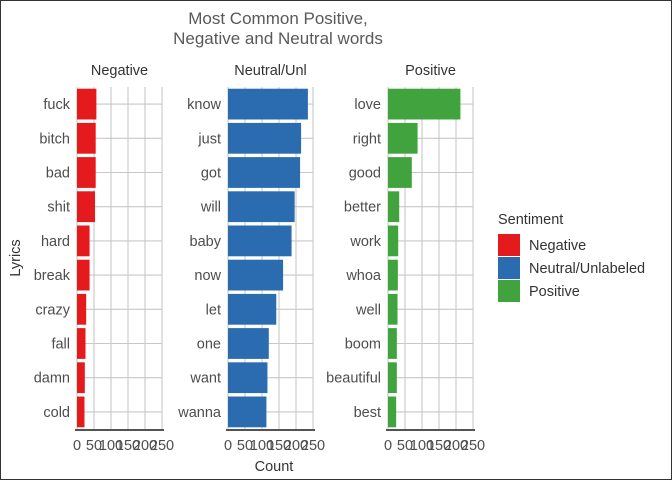 This screenshot has width=672, height=481. What do you see at coordinates (261, 207) in the screenshot?
I see `bar-will` at bounding box center [261, 207].